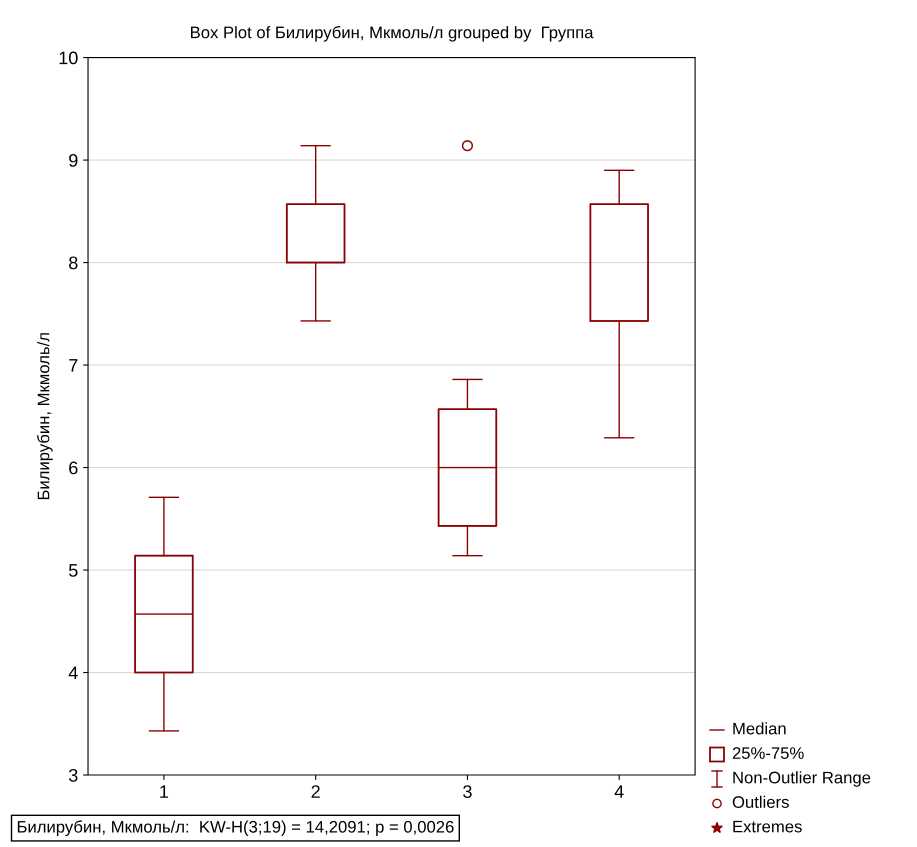 The width and height of the screenshot is (917, 847). What do you see at coordinates (619, 791) in the screenshot?
I see `x-tick-label: 4` at bounding box center [619, 791].